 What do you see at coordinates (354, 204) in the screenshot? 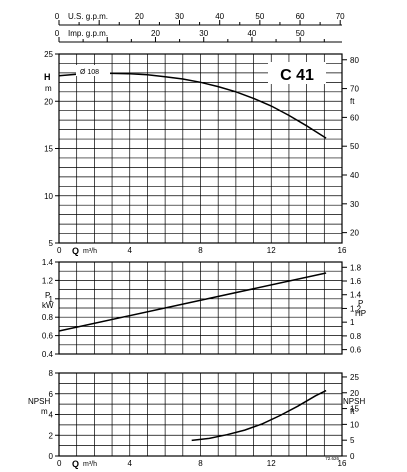
I see `right-tick-label: 30` at bounding box center [354, 204].